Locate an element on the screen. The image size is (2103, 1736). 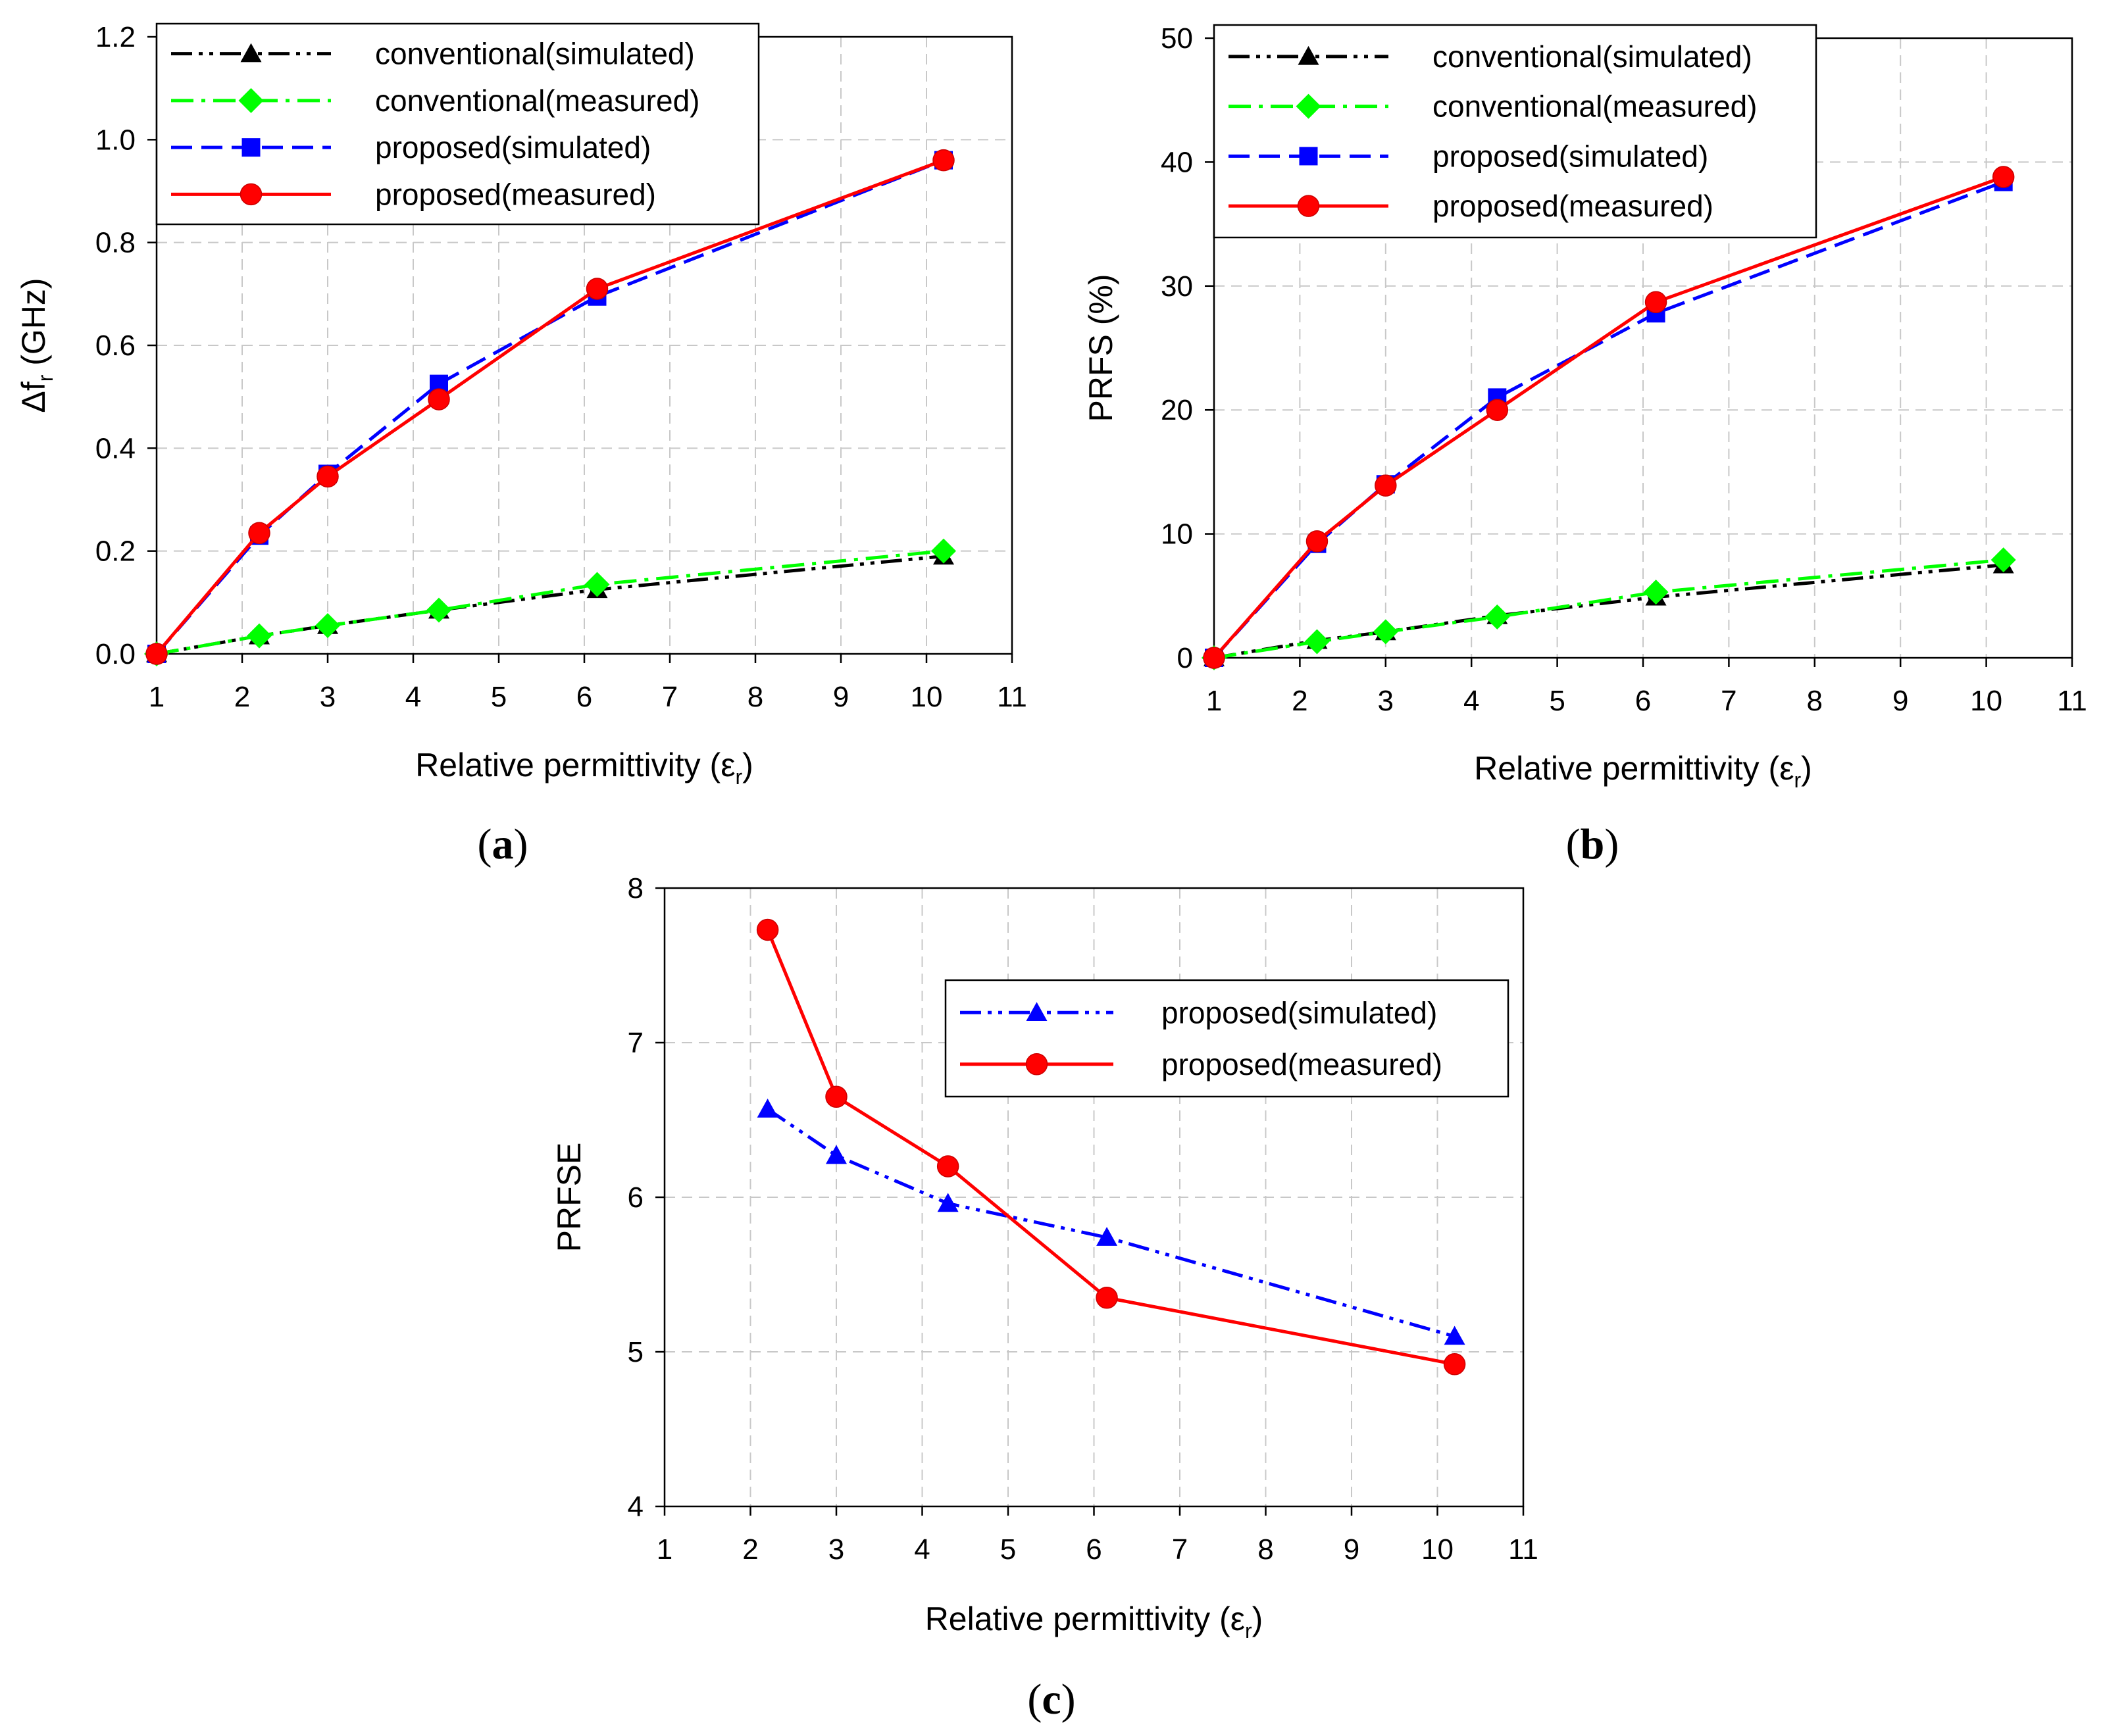
legend: proposed(simulated) proposed(measured) is located at coordinates (1226, 1038).